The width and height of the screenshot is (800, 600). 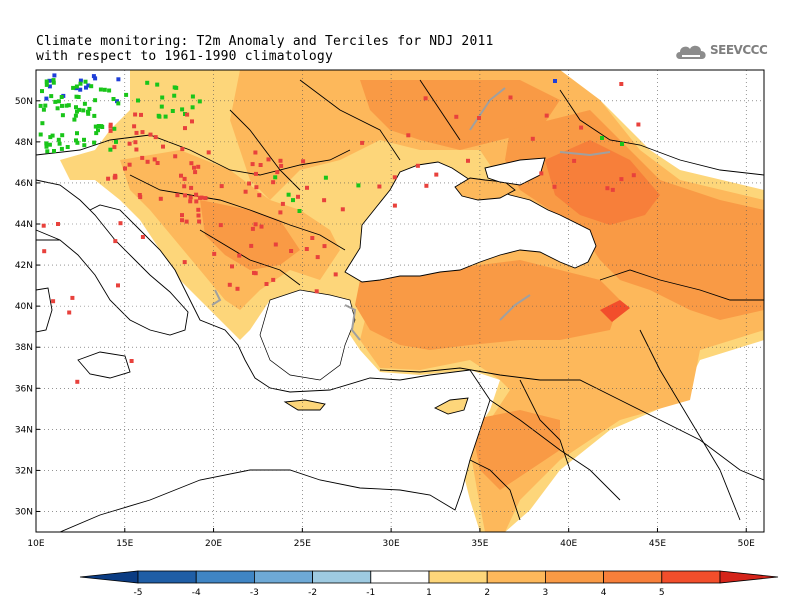 What do you see at coordinates (429, 593) in the screenshot?
I see `colorbar-label: 1` at bounding box center [429, 593].